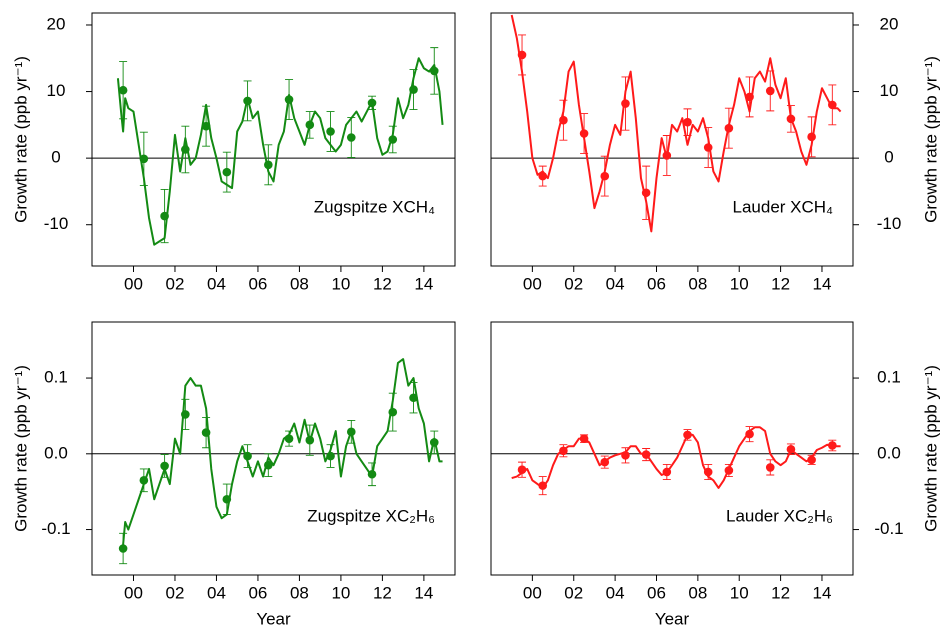  What do you see at coordinates (55, 528) in the screenshot?
I see `y-tick-label: -0.1` at bounding box center [55, 528].